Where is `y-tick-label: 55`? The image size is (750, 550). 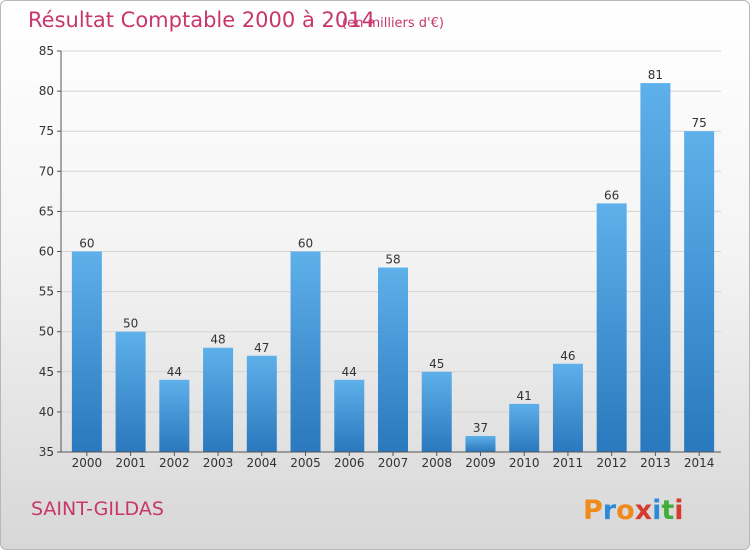 y-tick-label: 55 is located at coordinates (46, 292).